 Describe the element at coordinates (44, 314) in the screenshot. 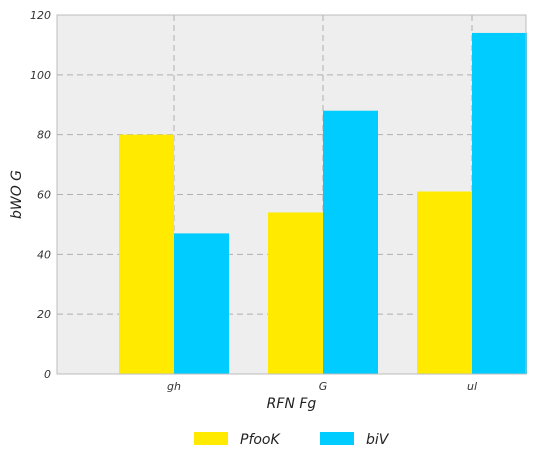

I see `y-tick-label: 20` at that location.